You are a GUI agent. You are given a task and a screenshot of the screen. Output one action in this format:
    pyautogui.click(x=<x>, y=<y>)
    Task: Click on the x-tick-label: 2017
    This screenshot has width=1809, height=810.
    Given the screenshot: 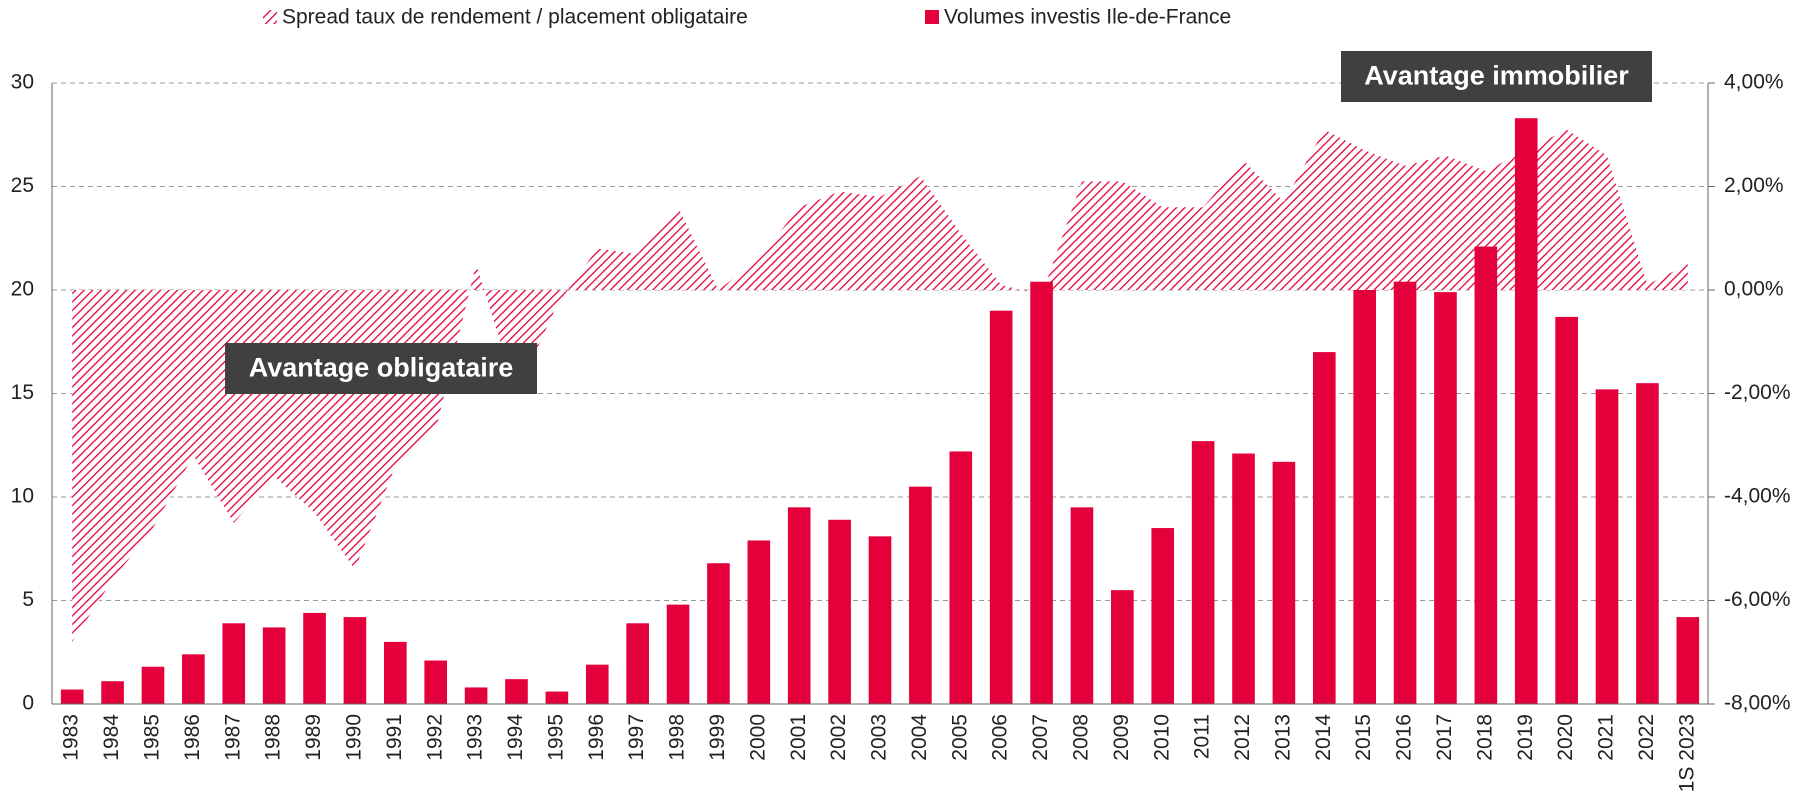 What is the action you would take?
    pyautogui.click(x=1444, y=737)
    